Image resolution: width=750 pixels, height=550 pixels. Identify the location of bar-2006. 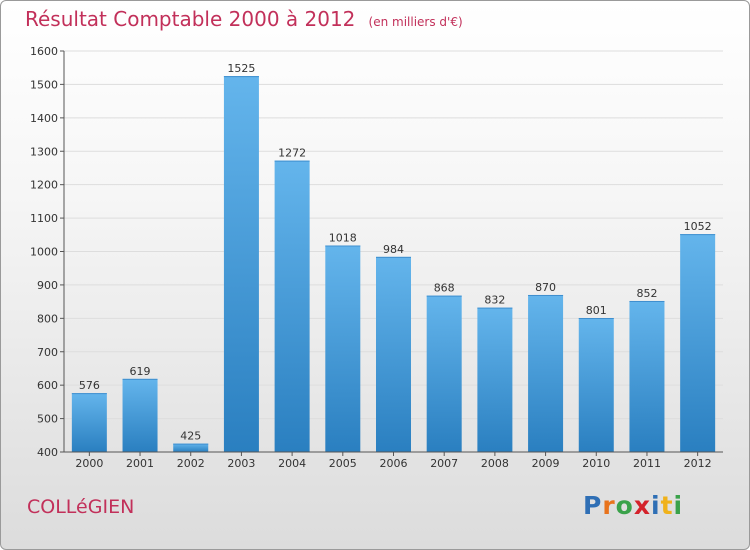
(393, 354).